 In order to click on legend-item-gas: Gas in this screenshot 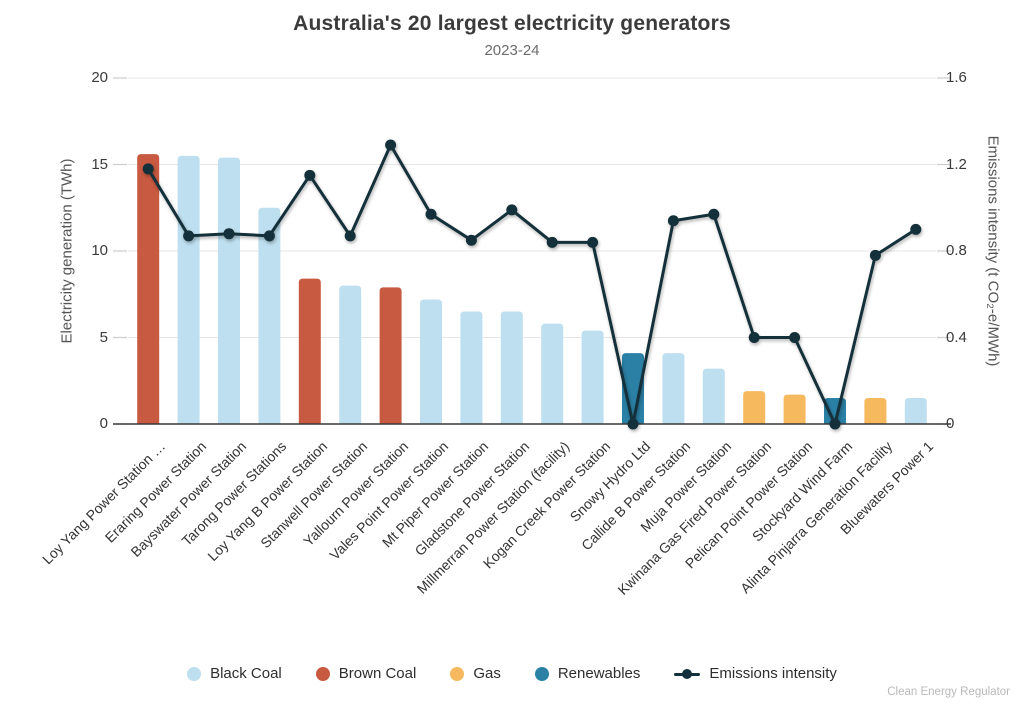, I will do `click(475, 673)`.